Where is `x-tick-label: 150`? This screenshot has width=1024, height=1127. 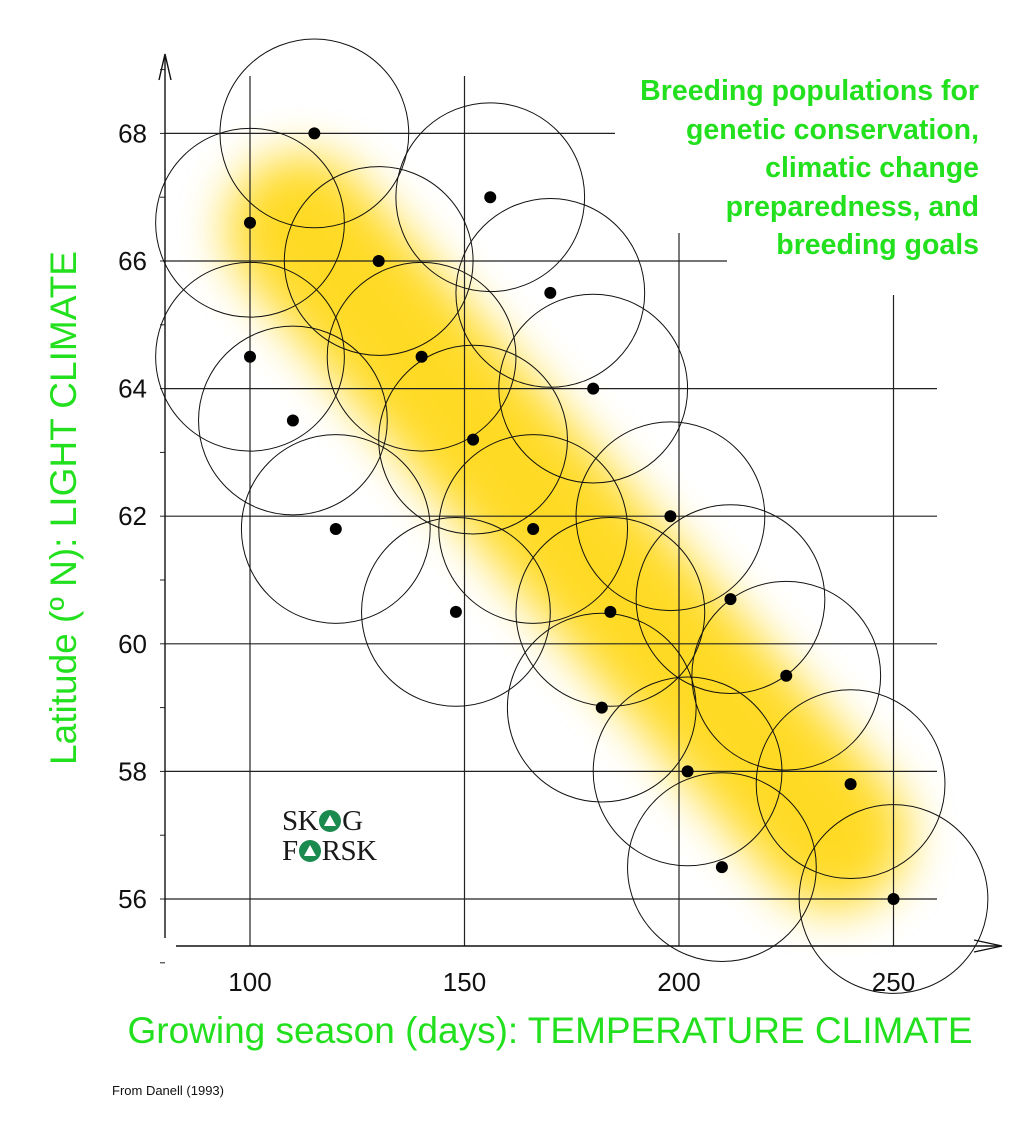
x-tick-label: 150 is located at coordinates (464, 982).